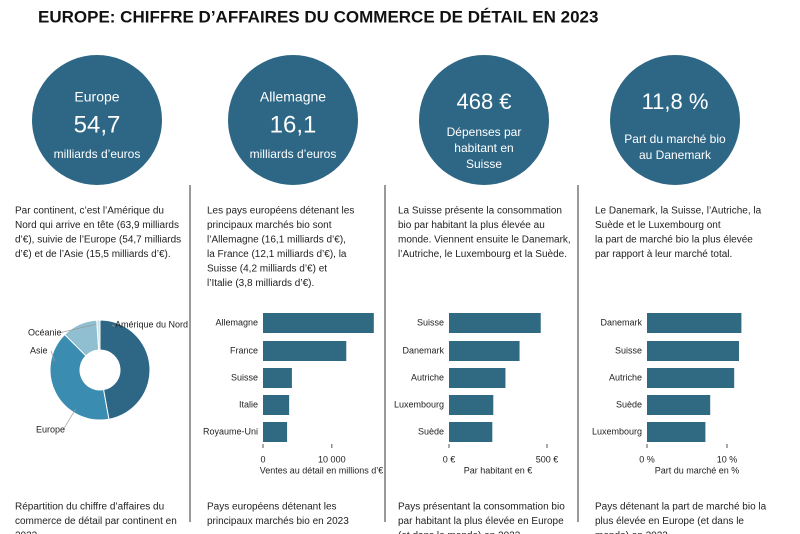 The height and width of the screenshot is (534, 800). What do you see at coordinates (322, 470) in the screenshot?
I see `x-axis-label: Ventes au détail en millions d’€` at bounding box center [322, 470].